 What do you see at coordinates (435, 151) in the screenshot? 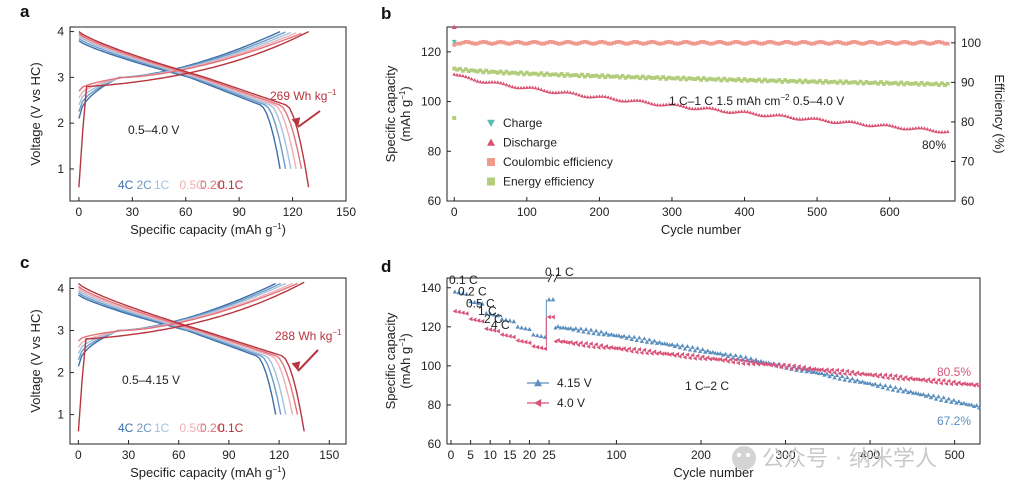
I see `y-tick-label: 80` at bounding box center [435, 151].